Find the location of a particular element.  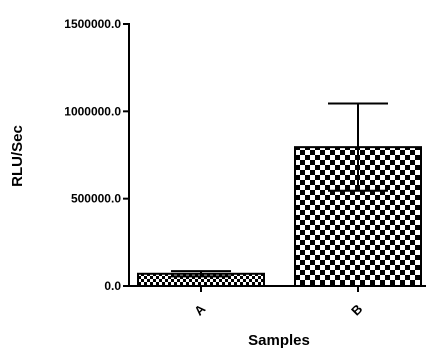

y-tick-label: 0.0 is located at coordinates (112, 286).